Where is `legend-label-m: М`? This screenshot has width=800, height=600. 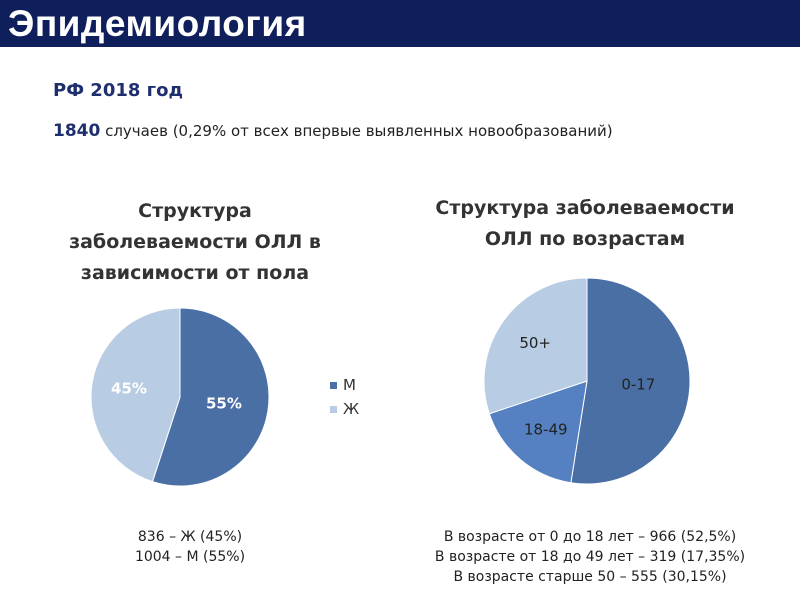 legend-label-m: М is located at coordinates (349, 385).